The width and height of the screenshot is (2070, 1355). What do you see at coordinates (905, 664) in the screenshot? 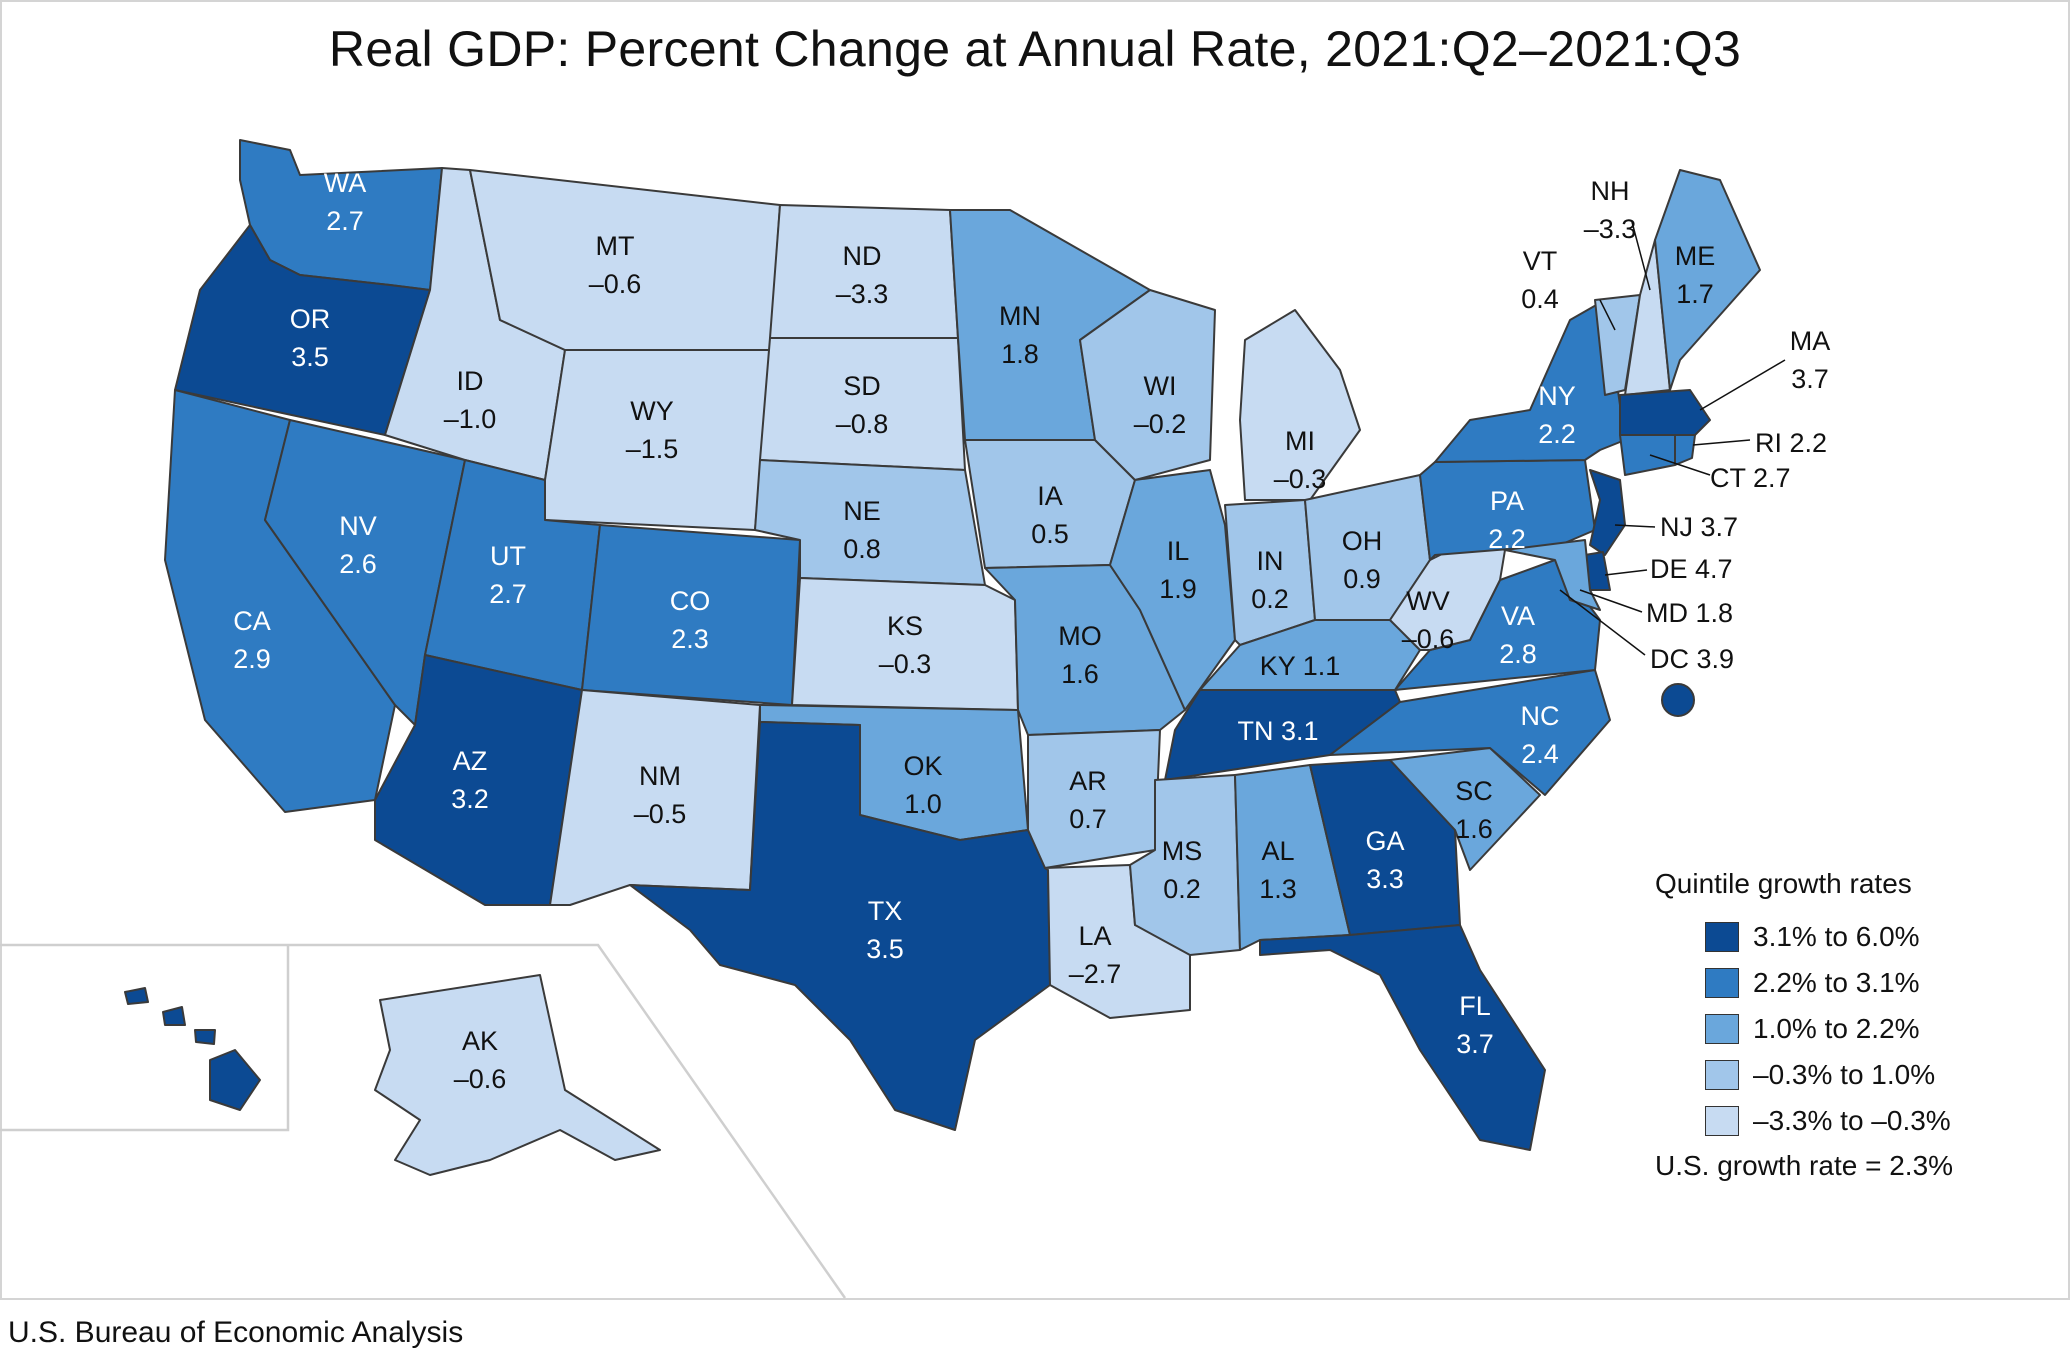
I see `state-value-KS: –0.3` at bounding box center [905, 664].